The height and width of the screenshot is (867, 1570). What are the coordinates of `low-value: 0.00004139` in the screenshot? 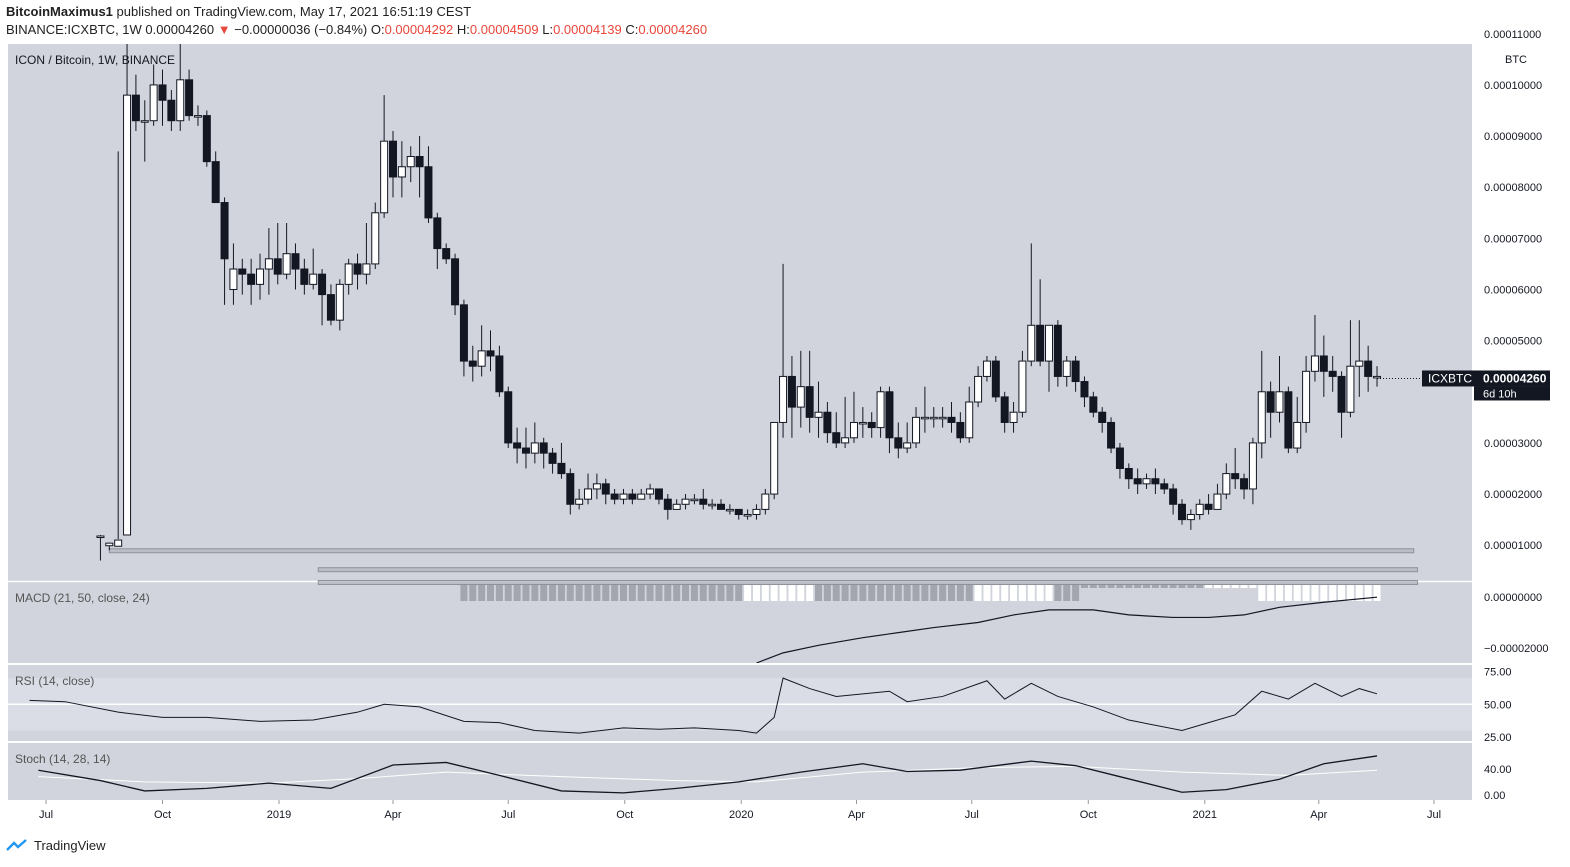 It's located at (587, 29).